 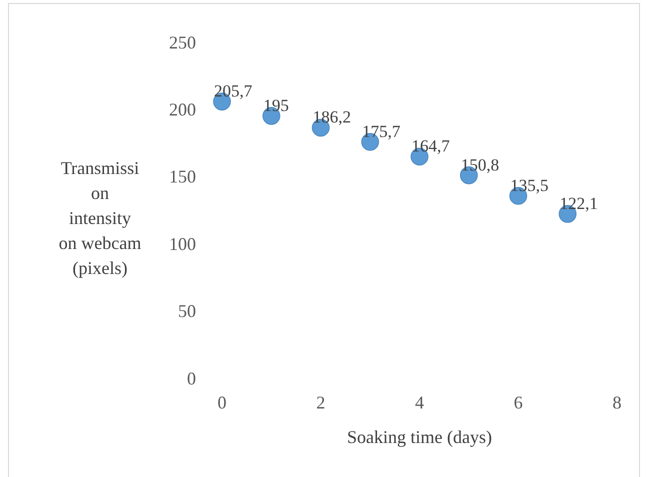 I want to click on data-label: 135,5, so click(x=529, y=185).